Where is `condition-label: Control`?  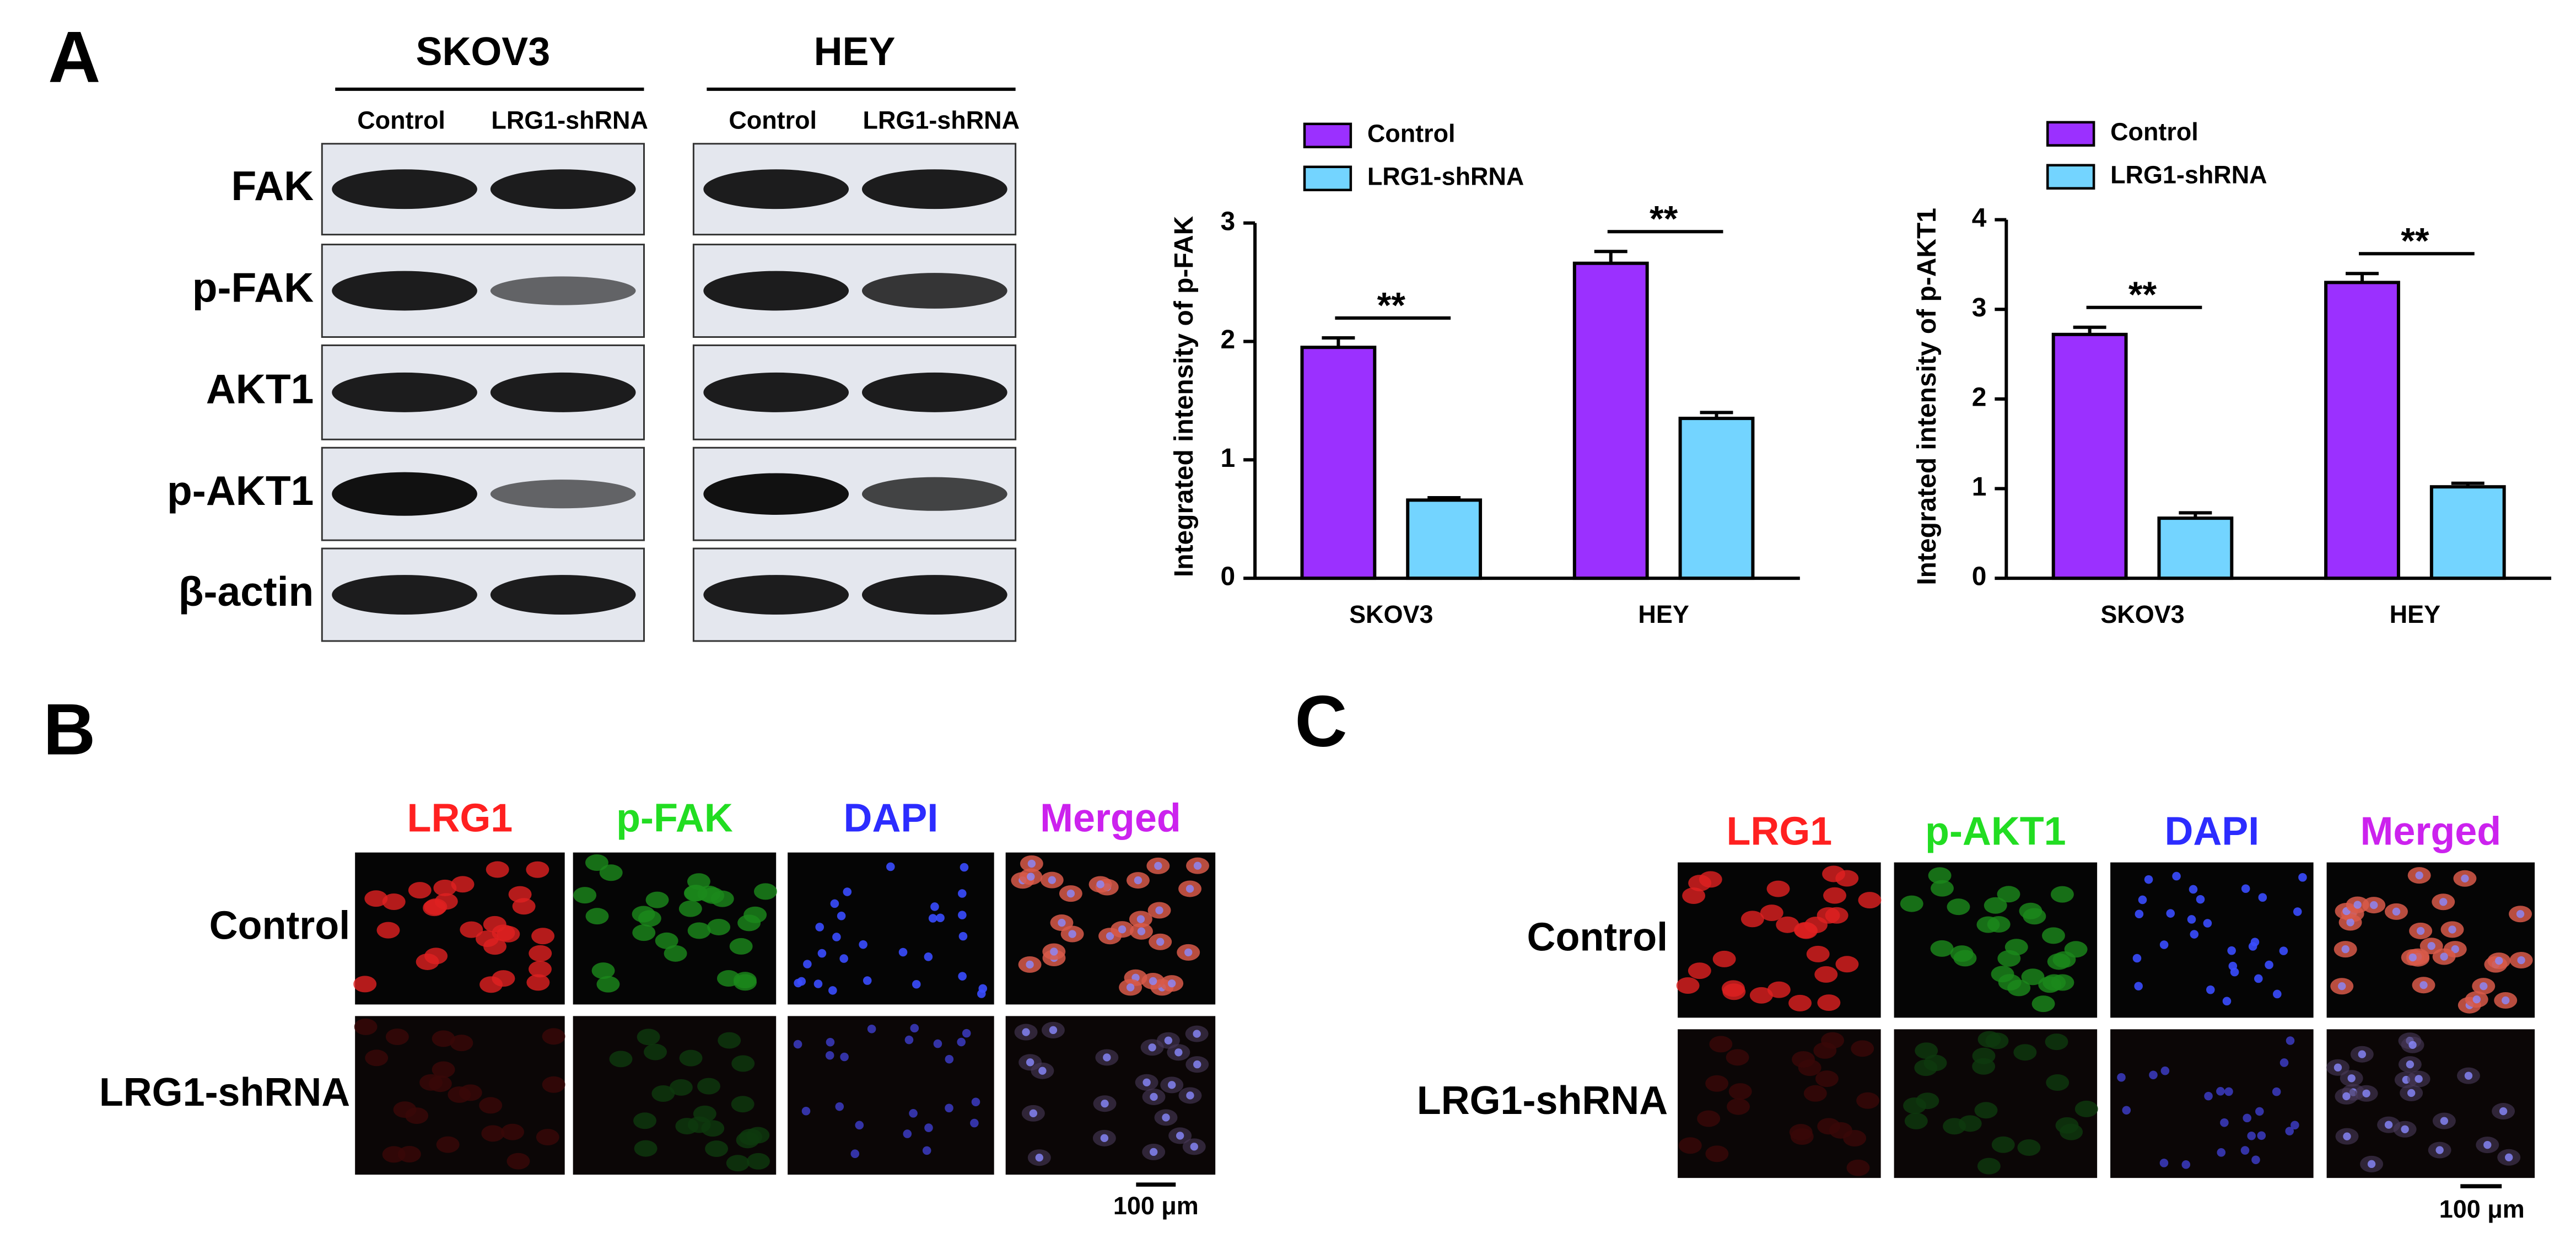 condition-label: Control is located at coordinates (773, 120).